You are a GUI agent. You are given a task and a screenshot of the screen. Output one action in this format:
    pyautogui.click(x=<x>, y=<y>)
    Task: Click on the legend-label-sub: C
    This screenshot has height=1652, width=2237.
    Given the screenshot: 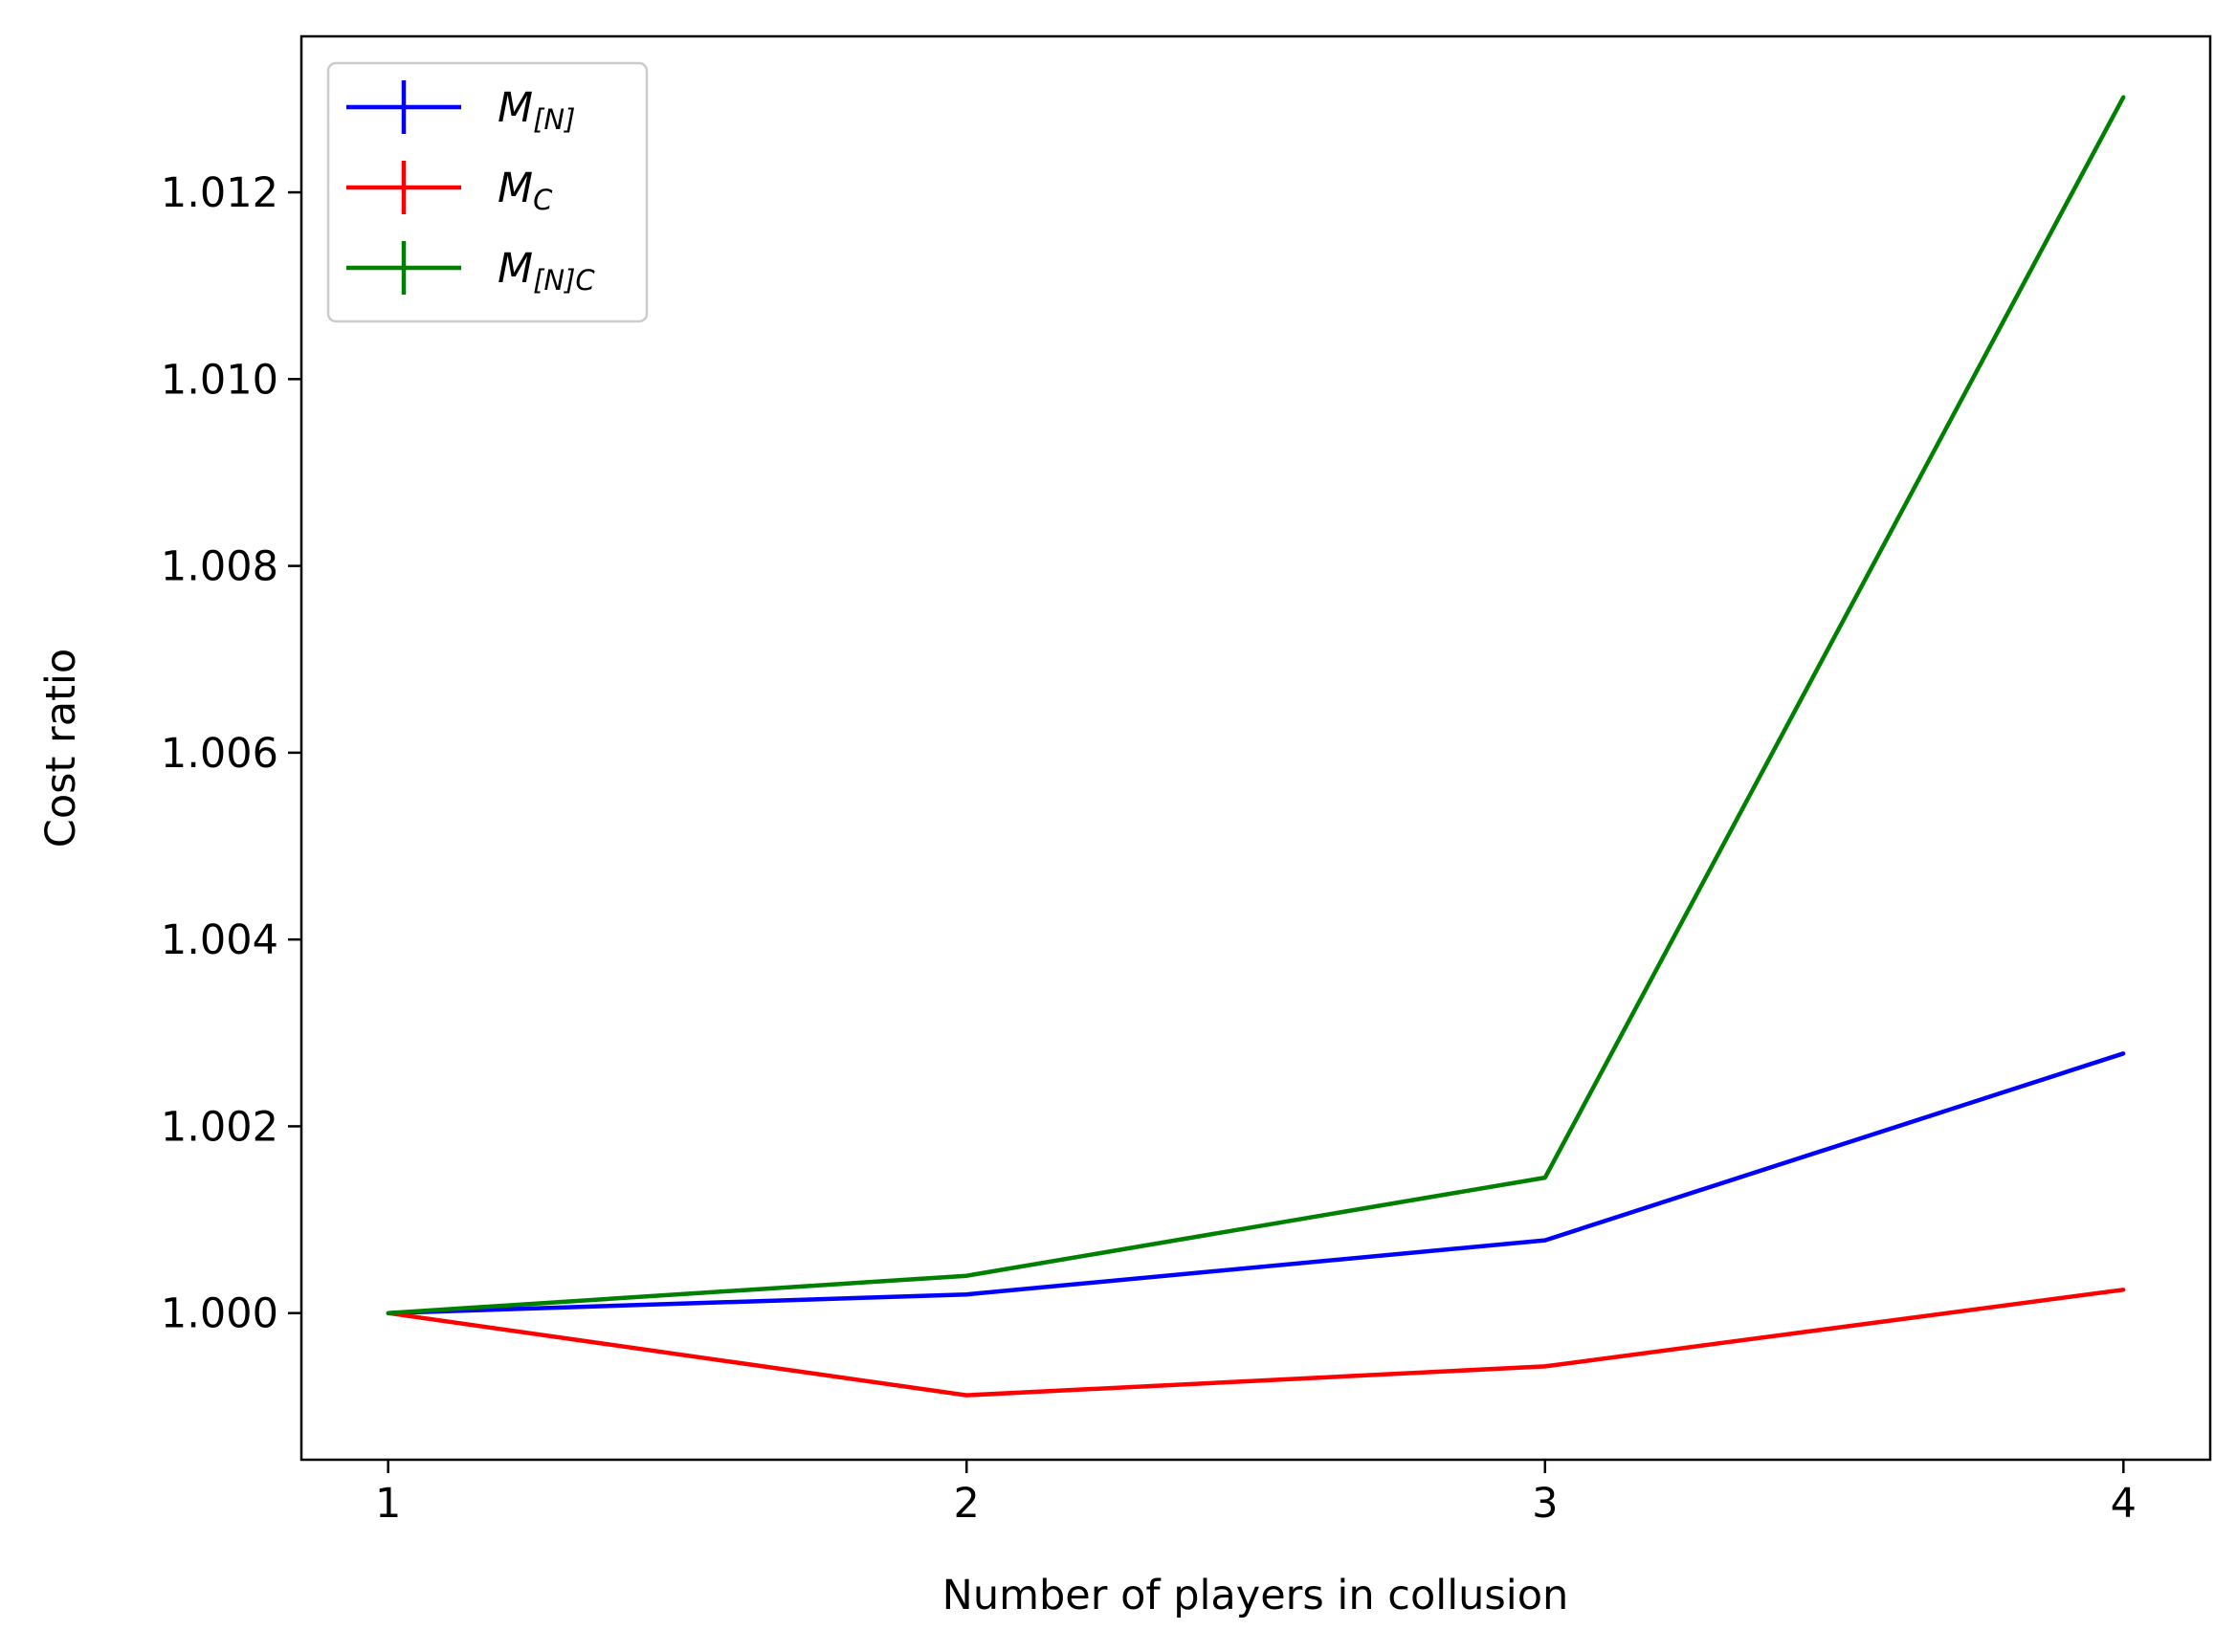 What is the action you would take?
    pyautogui.click(x=543, y=200)
    